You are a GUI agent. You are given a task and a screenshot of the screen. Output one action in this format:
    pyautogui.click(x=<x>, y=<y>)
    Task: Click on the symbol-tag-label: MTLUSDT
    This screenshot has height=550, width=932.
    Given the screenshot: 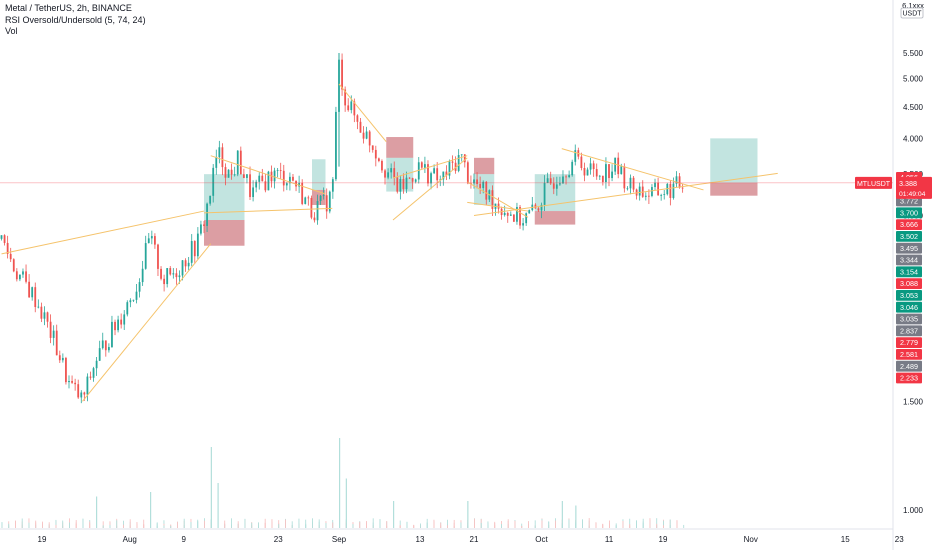 What is the action you would take?
    pyautogui.click(x=874, y=184)
    